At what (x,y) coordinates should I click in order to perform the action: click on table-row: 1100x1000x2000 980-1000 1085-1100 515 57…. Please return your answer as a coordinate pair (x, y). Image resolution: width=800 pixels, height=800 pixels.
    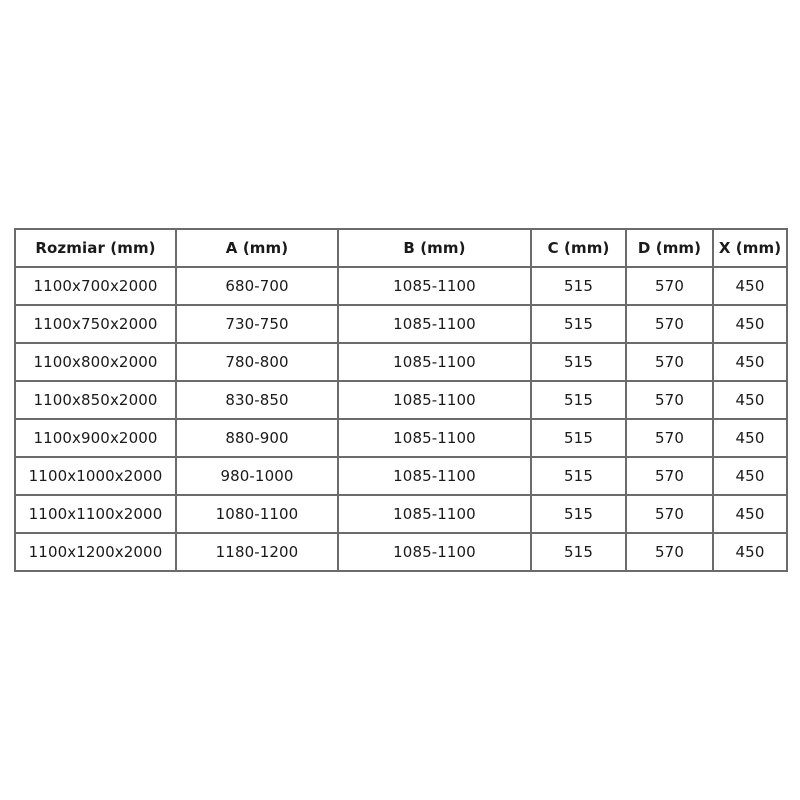
    Looking at the image, I should click on (401, 476).